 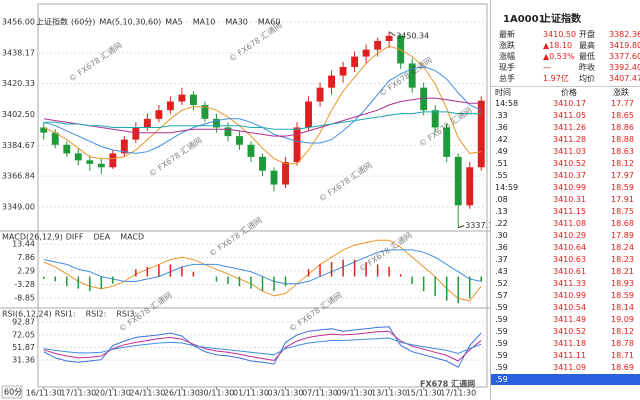 What do you see at coordinates (96, 314) in the screenshot?
I see `legend-entry: RSI2:` at bounding box center [96, 314].